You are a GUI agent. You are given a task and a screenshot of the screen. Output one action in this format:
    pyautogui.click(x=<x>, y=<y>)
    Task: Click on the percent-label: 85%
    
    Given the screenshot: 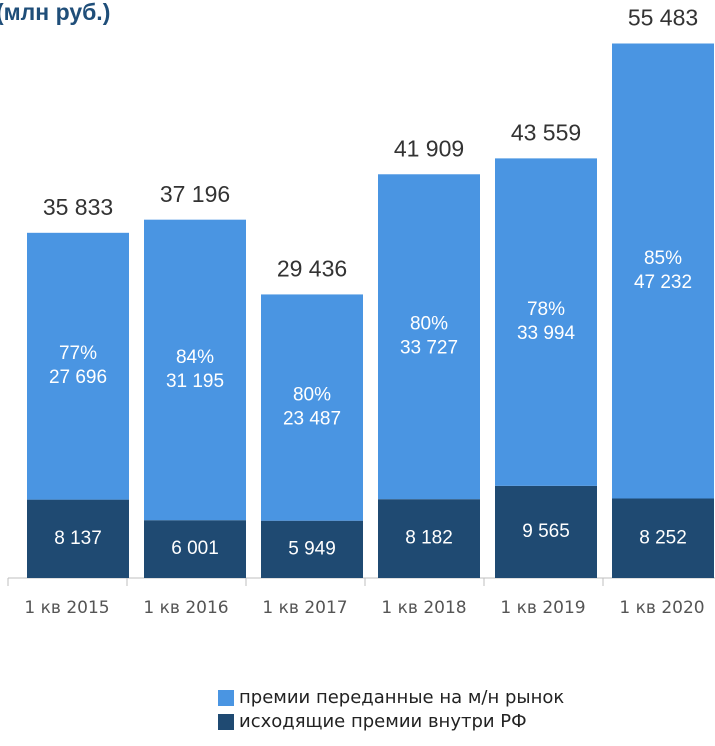 What is the action you would take?
    pyautogui.click(x=663, y=258)
    